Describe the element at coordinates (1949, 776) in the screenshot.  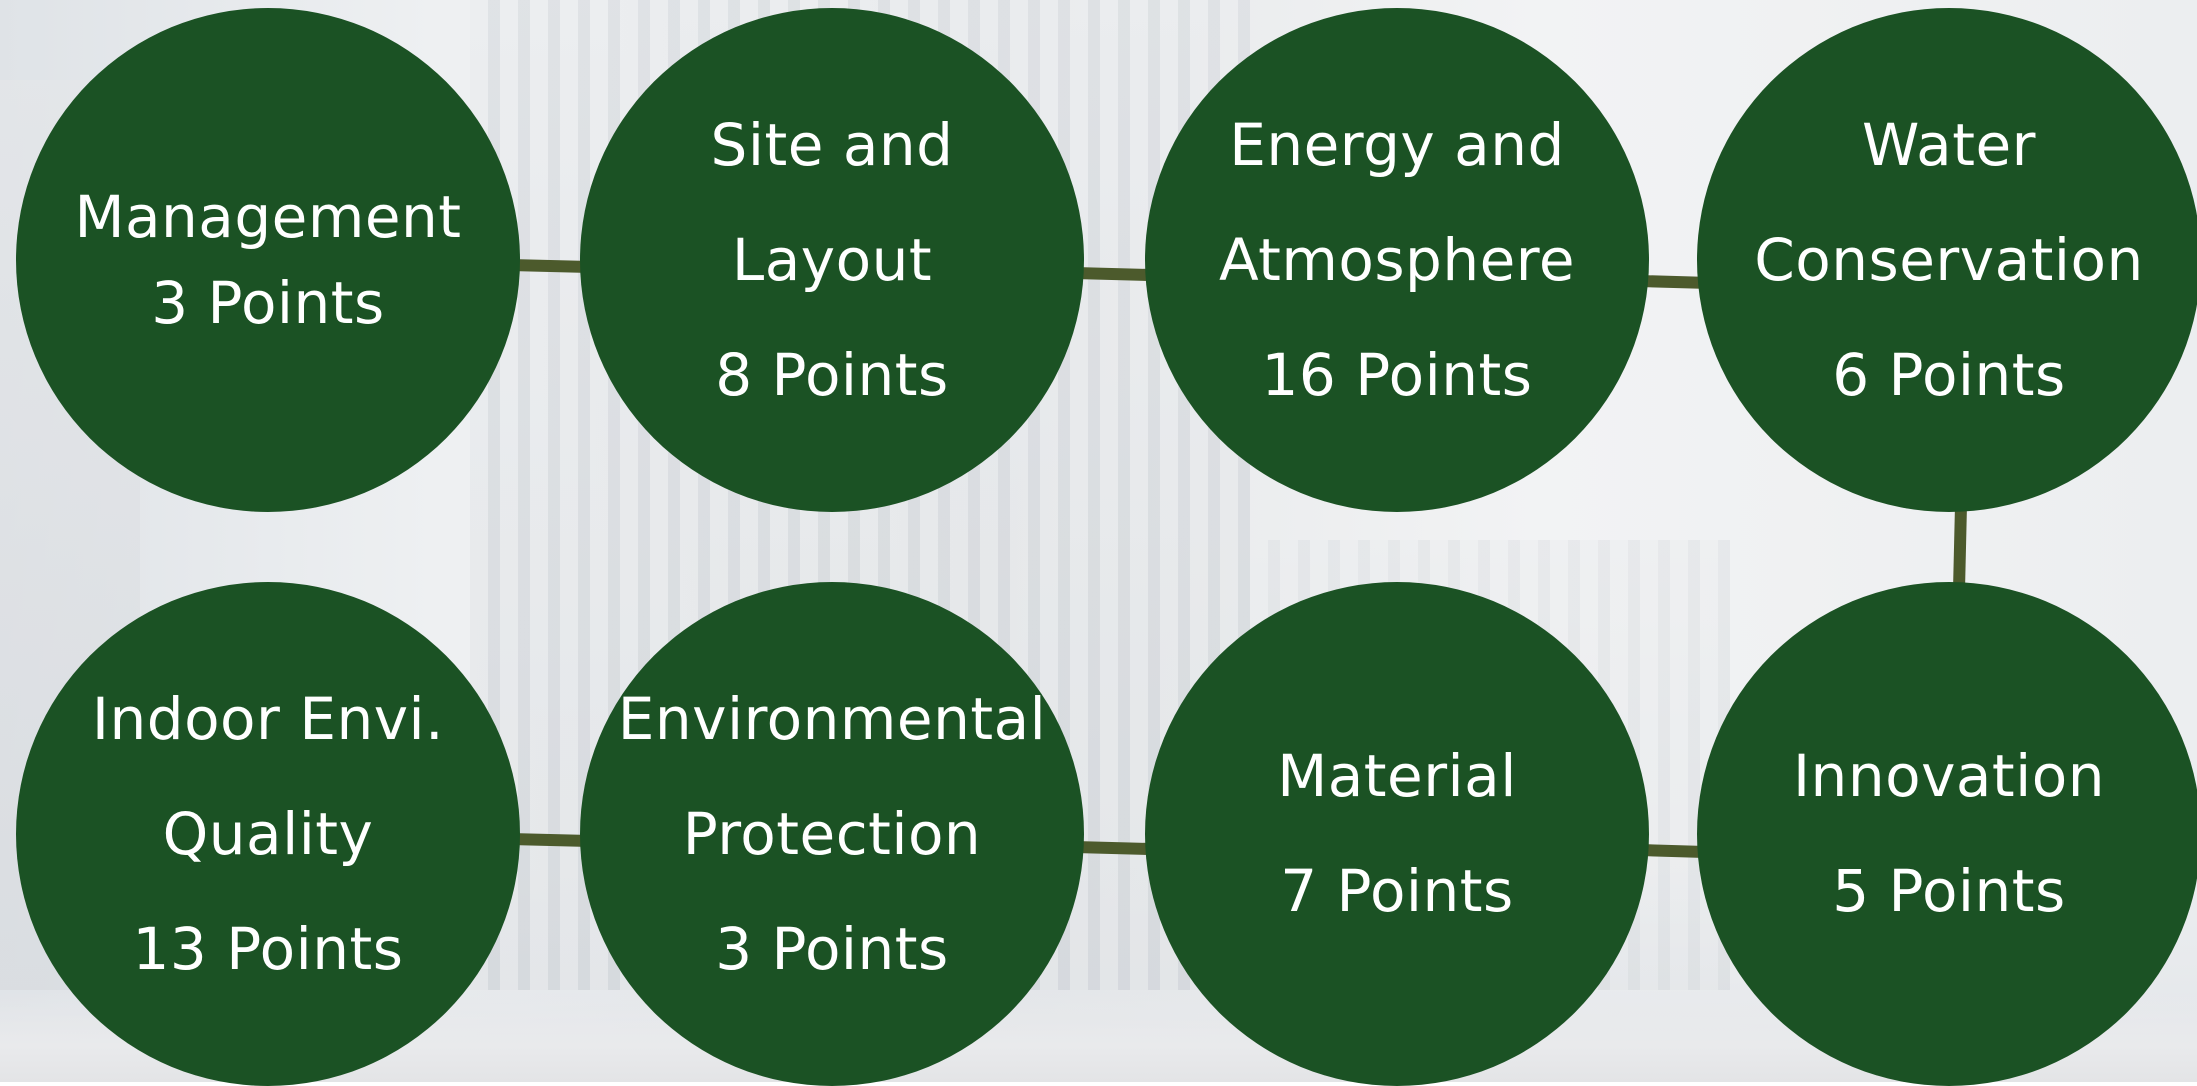
I see `node-label-line: Innovation` at that location.